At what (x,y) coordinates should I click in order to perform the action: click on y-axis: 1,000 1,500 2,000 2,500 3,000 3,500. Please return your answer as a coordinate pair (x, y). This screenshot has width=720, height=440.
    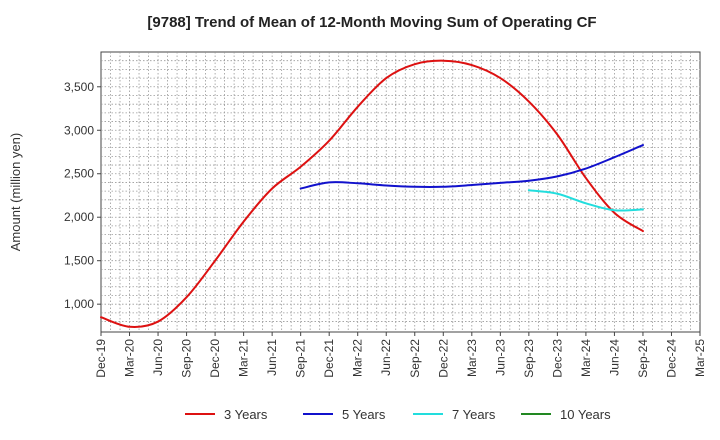
    Looking at the image, I should click on (82, 195).